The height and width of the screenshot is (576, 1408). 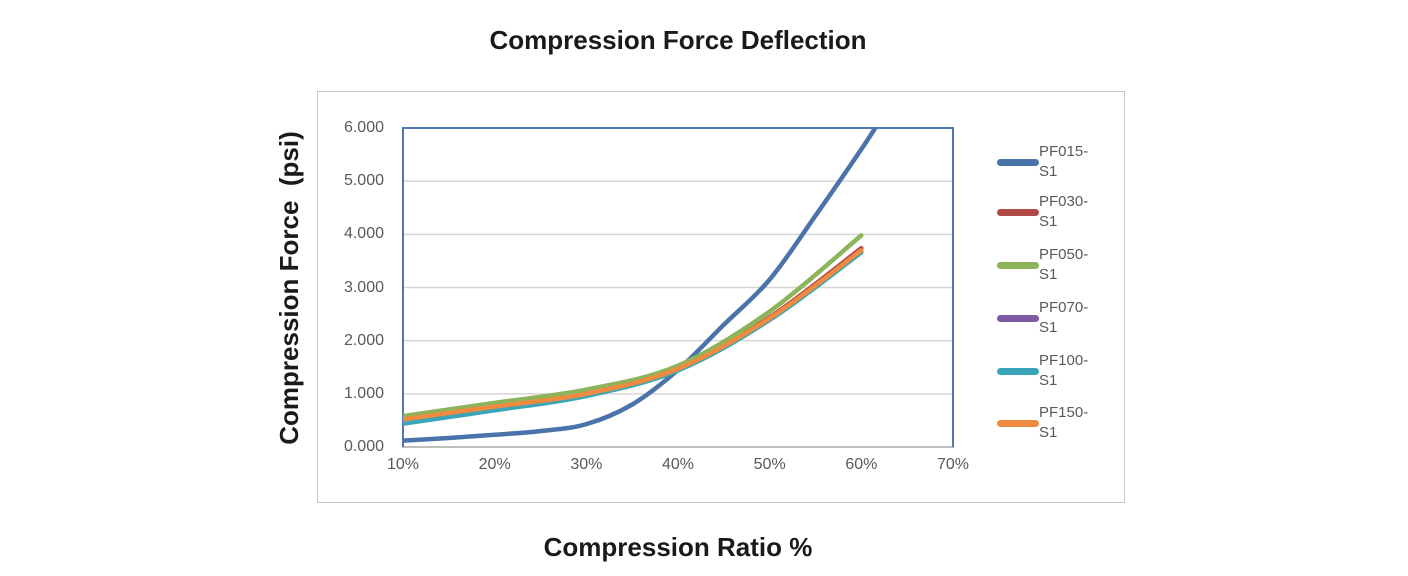 What do you see at coordinates (403, 464) in the screenshot?
I see `x-tick-label: 10%` at bounding box center [403, 464].